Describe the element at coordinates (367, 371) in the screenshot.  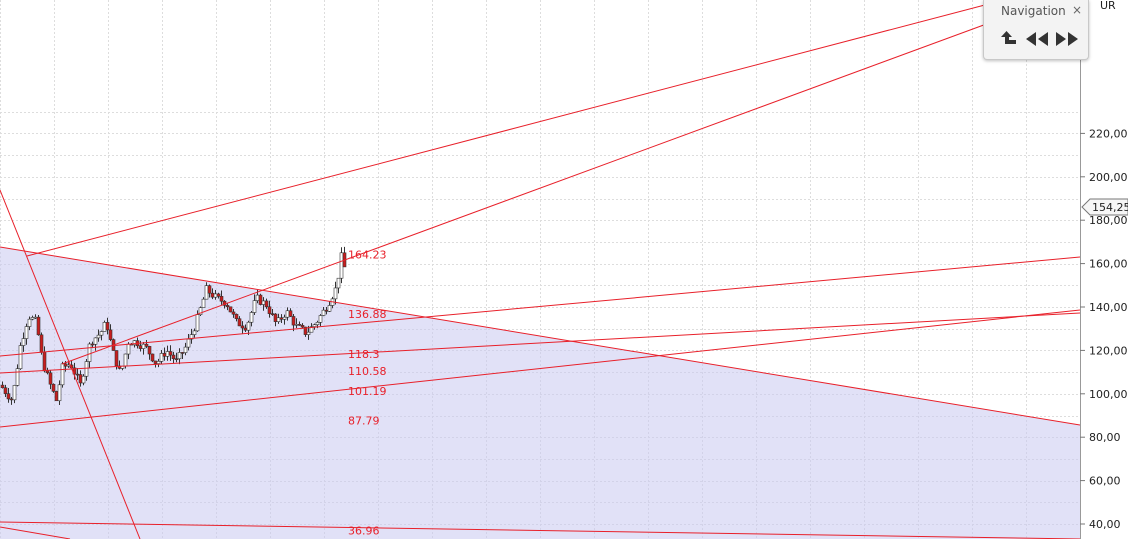
I see `level-label: 110.58` at that location.